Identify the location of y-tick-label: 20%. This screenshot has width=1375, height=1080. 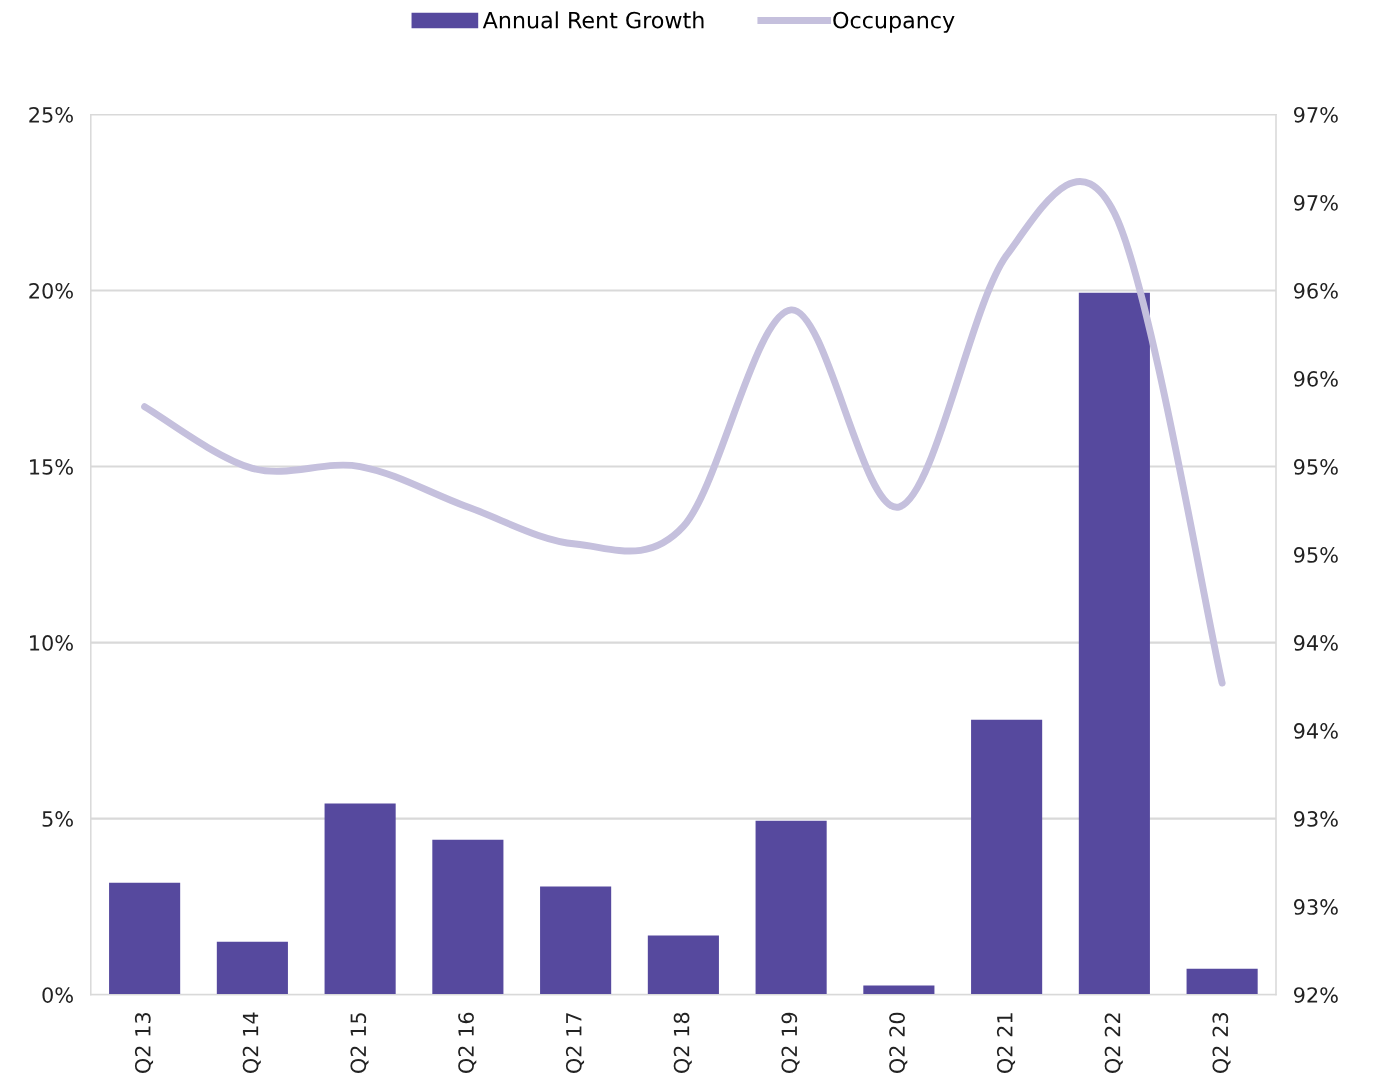
(51, 290).